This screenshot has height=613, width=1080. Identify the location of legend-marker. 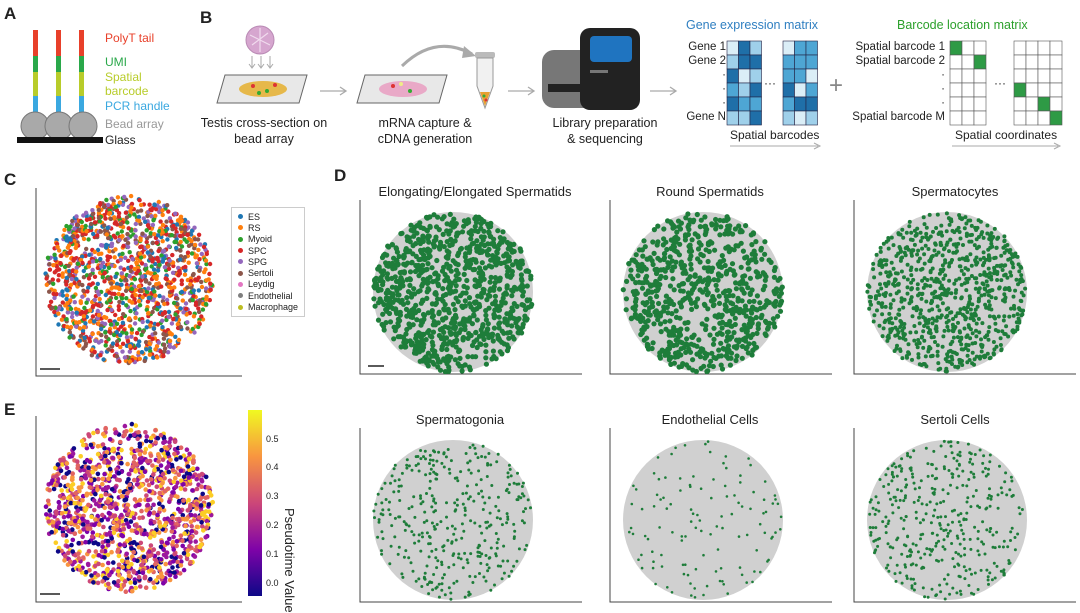
(240, 284).